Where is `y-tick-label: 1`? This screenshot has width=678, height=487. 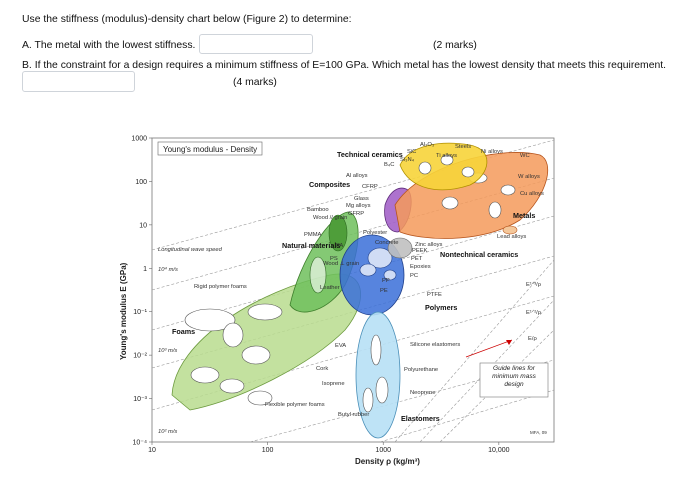
y-tick-label: 1 is located at coordinates (145, 269).